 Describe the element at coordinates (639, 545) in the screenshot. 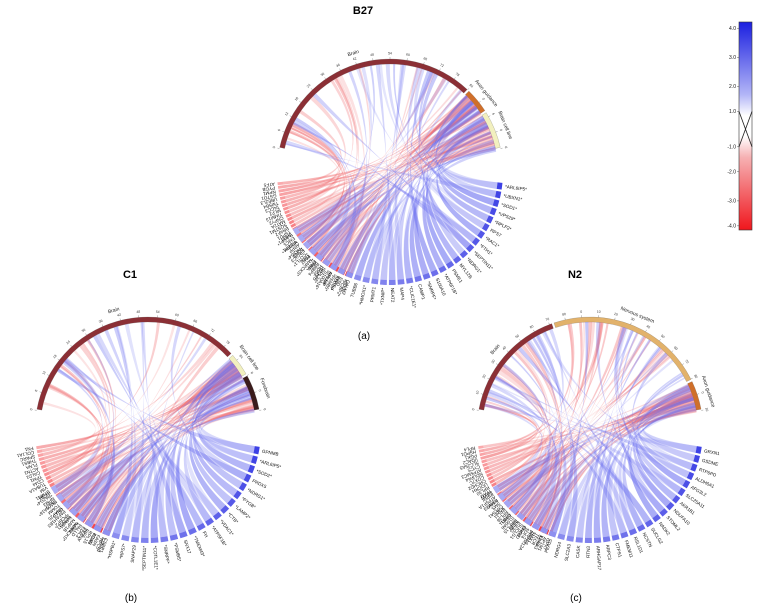

I see `gene-label: RSL1D1` at that location.